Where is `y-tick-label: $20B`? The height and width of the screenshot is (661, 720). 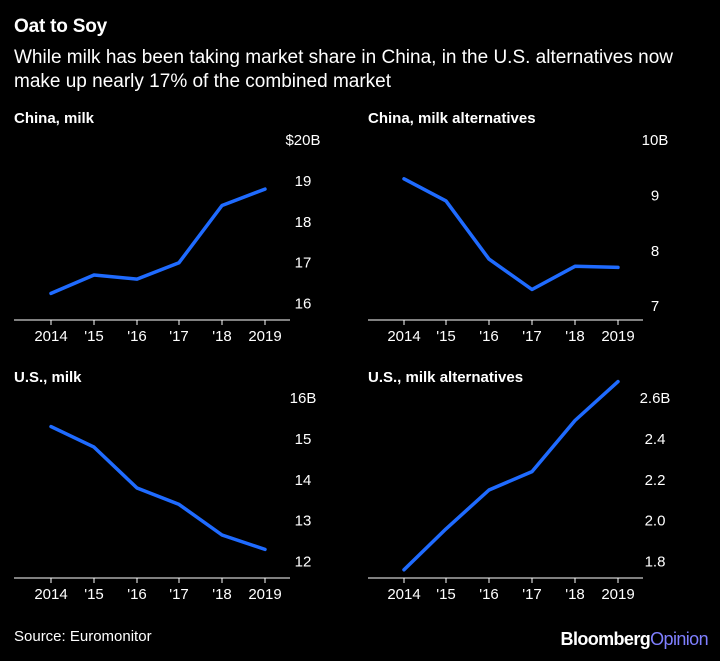
y-tick-label: $20B is located at coordinates (302, 140).